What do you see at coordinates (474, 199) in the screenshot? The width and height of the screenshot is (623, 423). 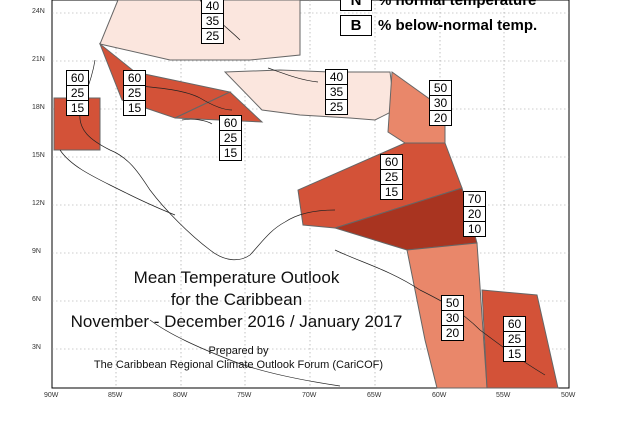 I see `prob-above: 70` at bounding box center [474, 199].